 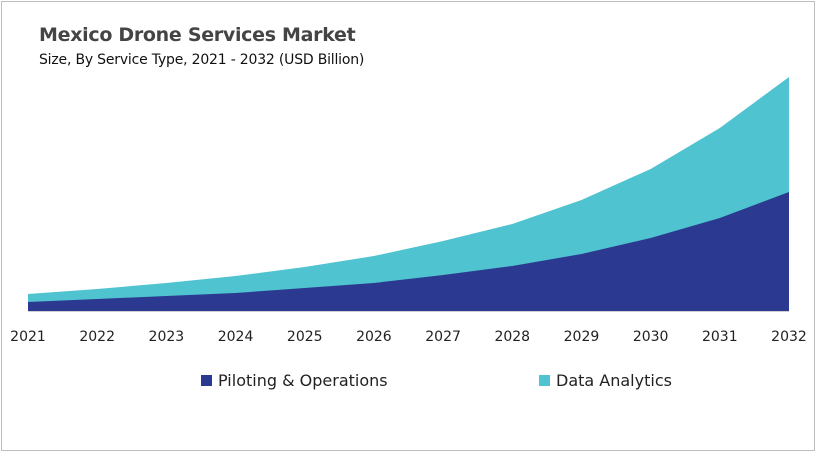 What do you see at coordinates (614, 380) in the screenshot?
I see `legend-label-data-analytics: Data Analytics` at bounding box center [614, 380].